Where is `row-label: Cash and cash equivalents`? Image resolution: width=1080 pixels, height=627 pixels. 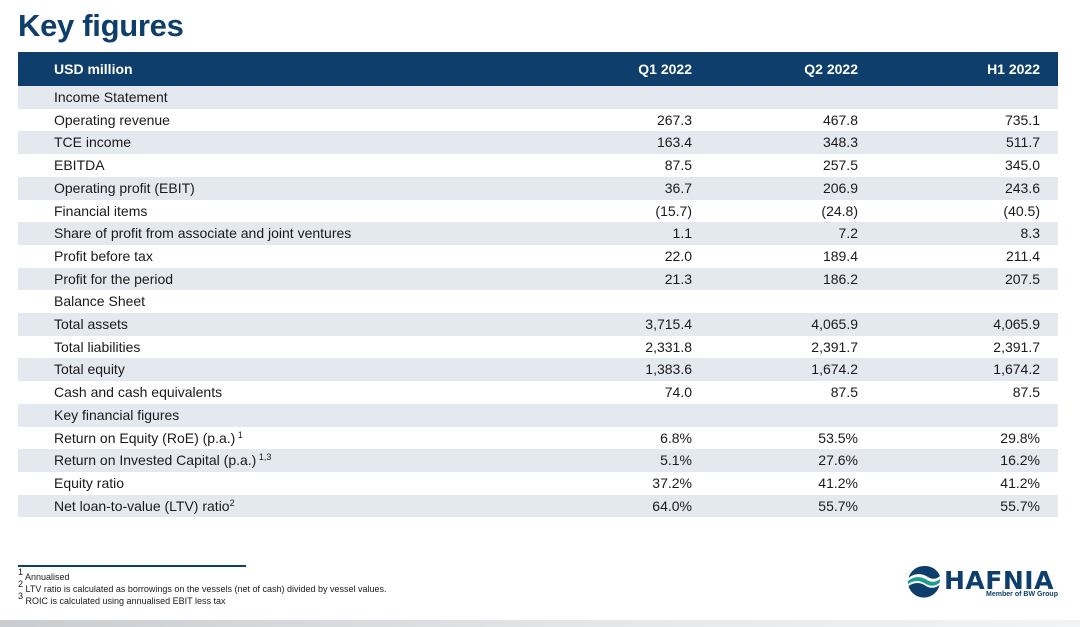 row-label: Cash and cash equivalents is located at coordinates (278, 392).